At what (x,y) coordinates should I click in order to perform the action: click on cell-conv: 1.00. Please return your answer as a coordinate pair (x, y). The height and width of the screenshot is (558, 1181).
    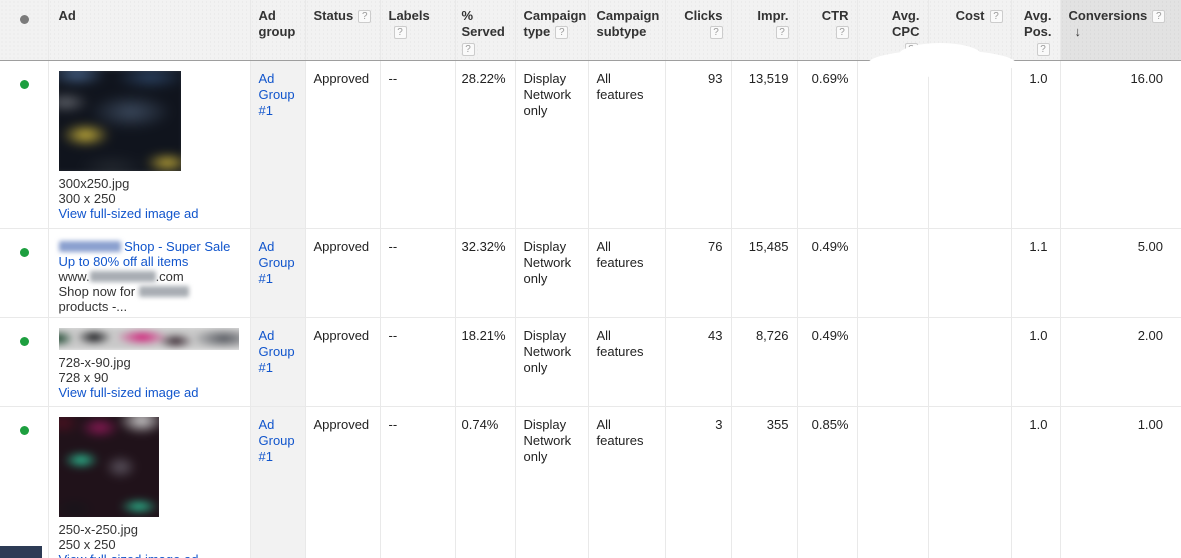
    Looking at the image, I should click on (1120, 482).